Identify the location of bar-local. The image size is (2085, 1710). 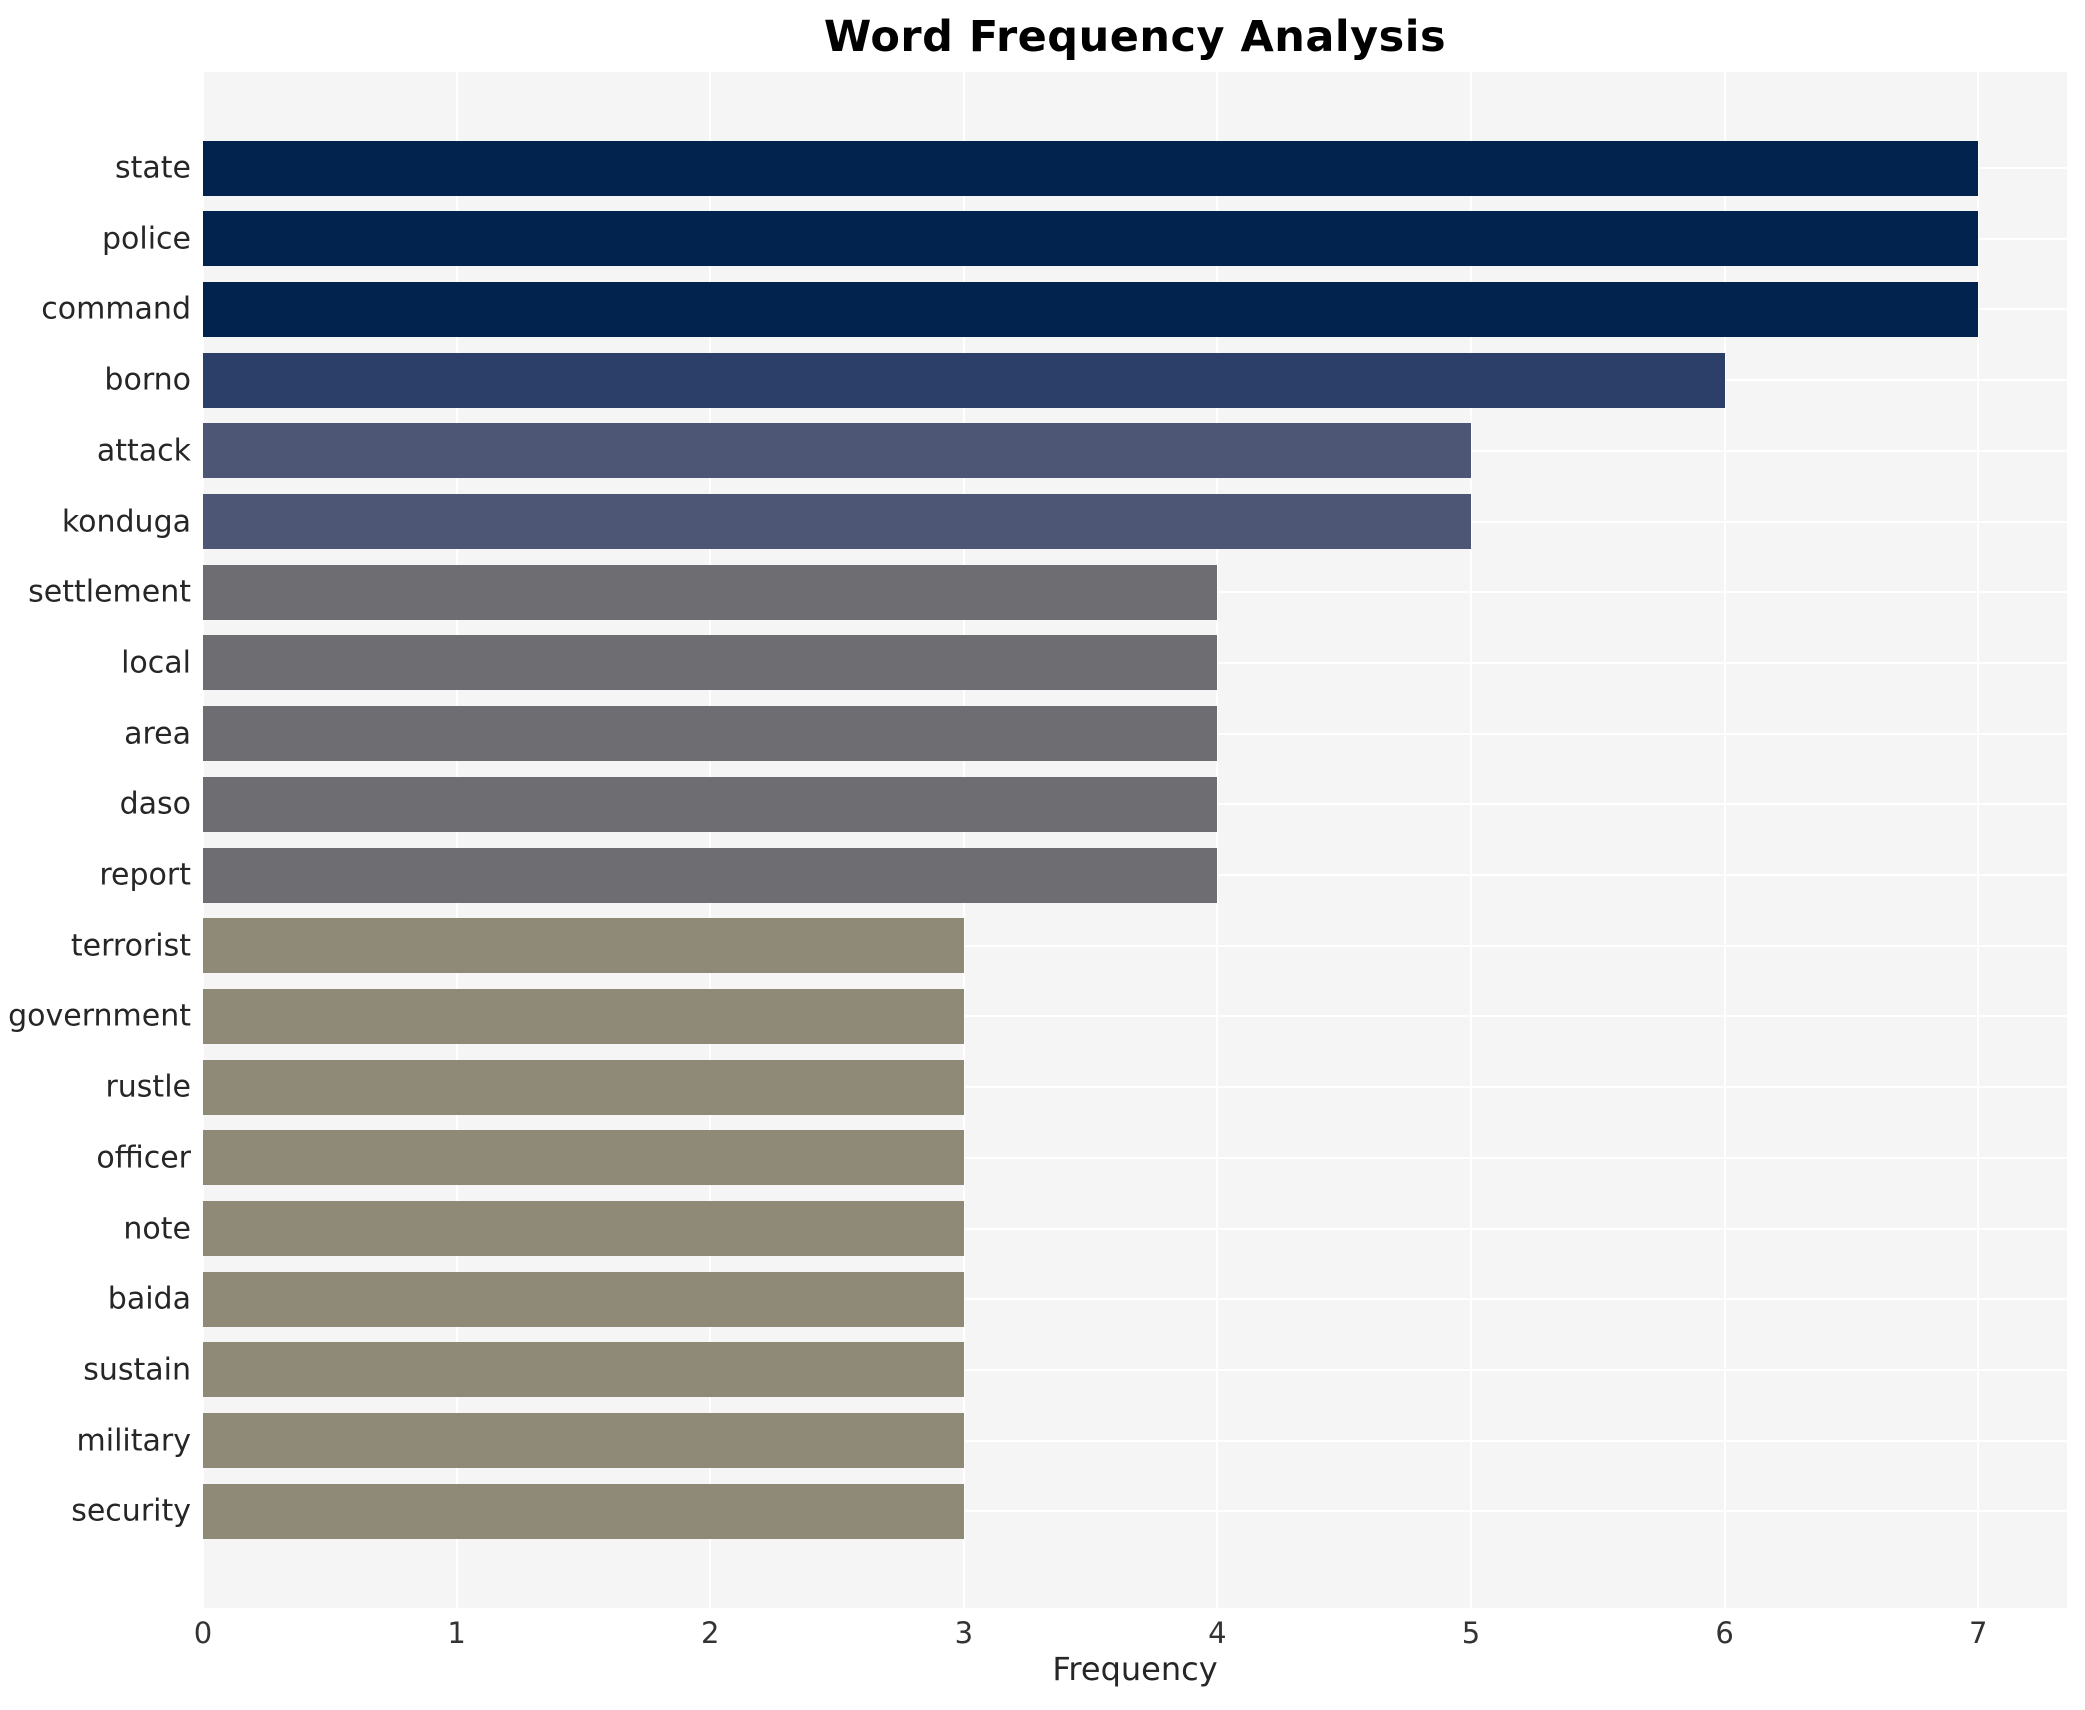
(710, 663).